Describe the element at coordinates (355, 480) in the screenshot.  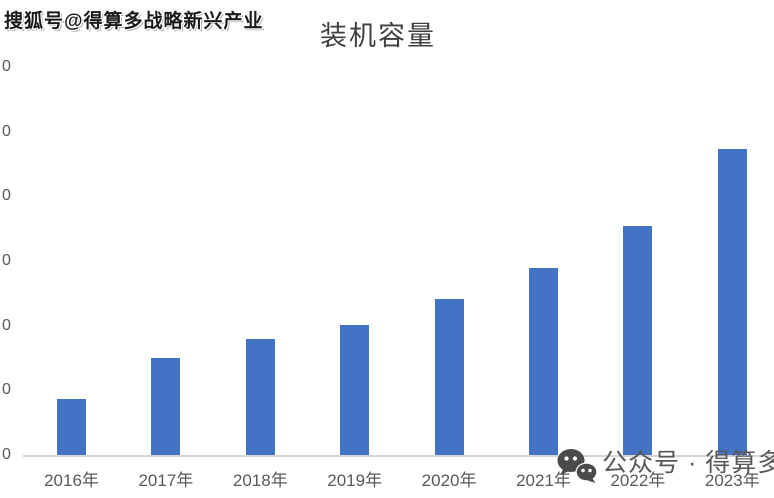
I see `x-tick-label-2019: 2019年` at that location.